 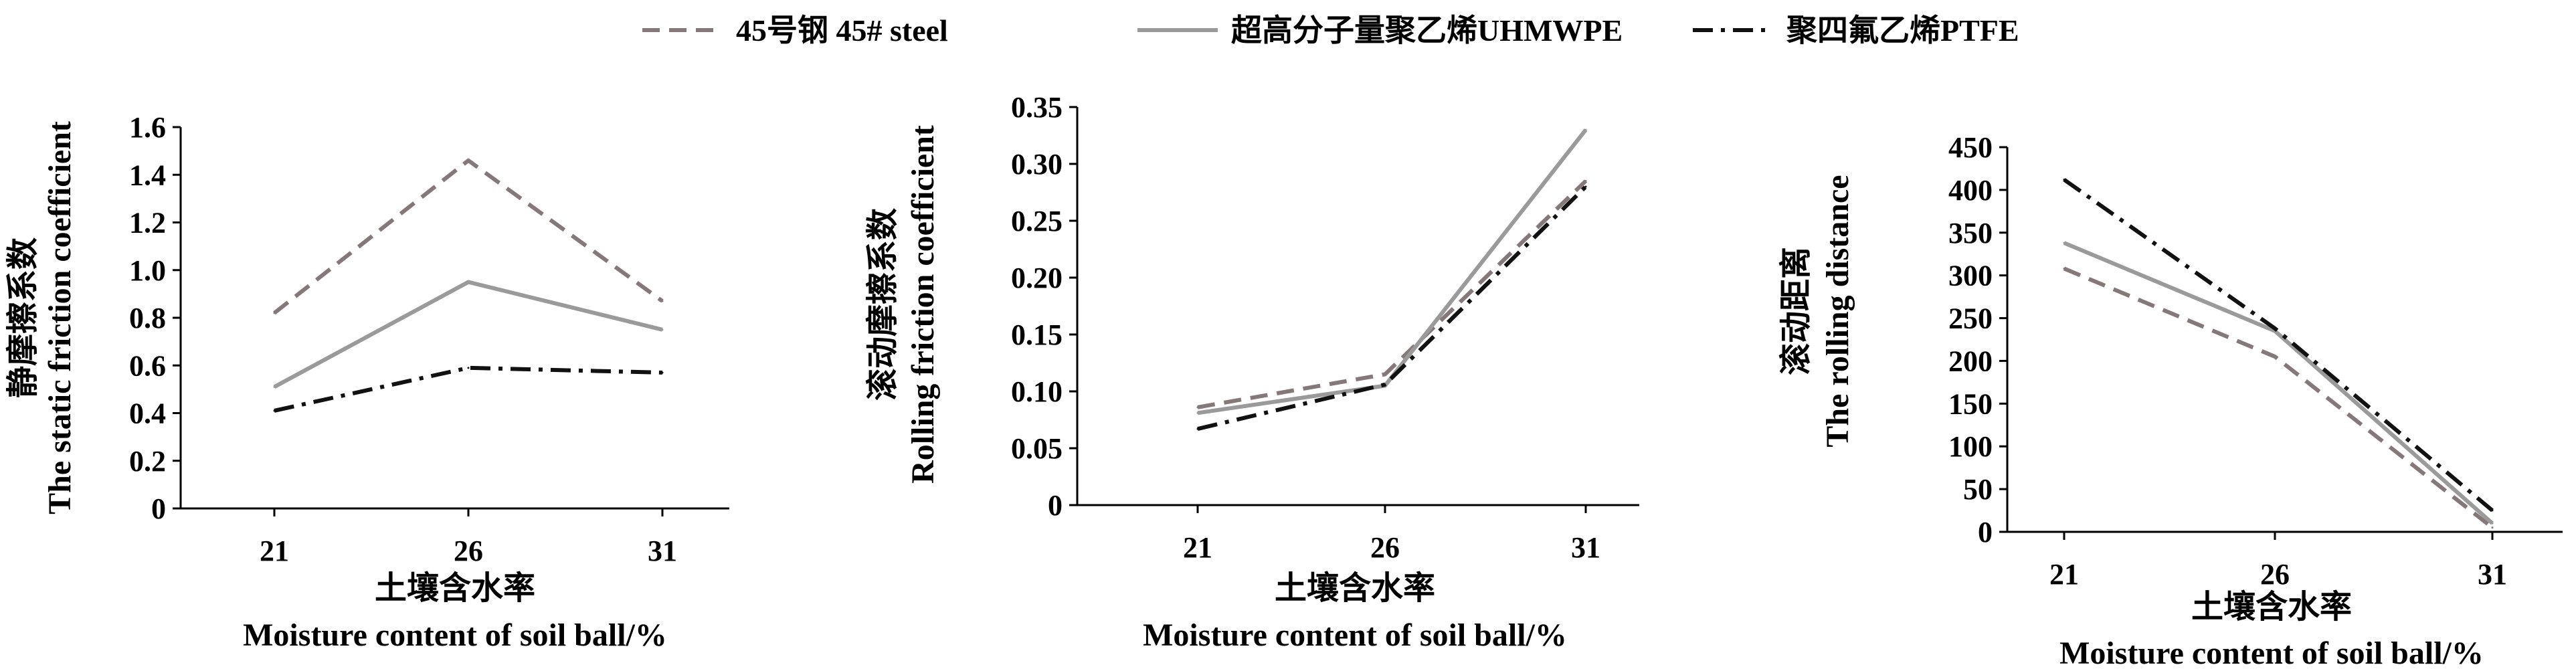 I want to click on y-tick-label-2: 100, so click(x=1970, y=447).